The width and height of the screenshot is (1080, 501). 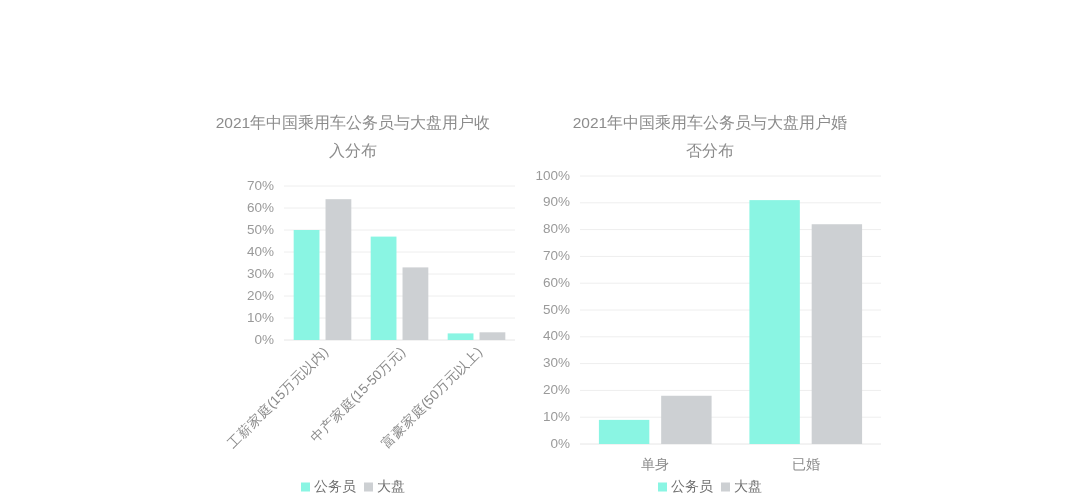 What do you see at coordinates (710, 137) in the screenshot?
I see `title: 2021年中国乘用车公务员与大盘用户婚否分布` at bounding box center [710, 137].